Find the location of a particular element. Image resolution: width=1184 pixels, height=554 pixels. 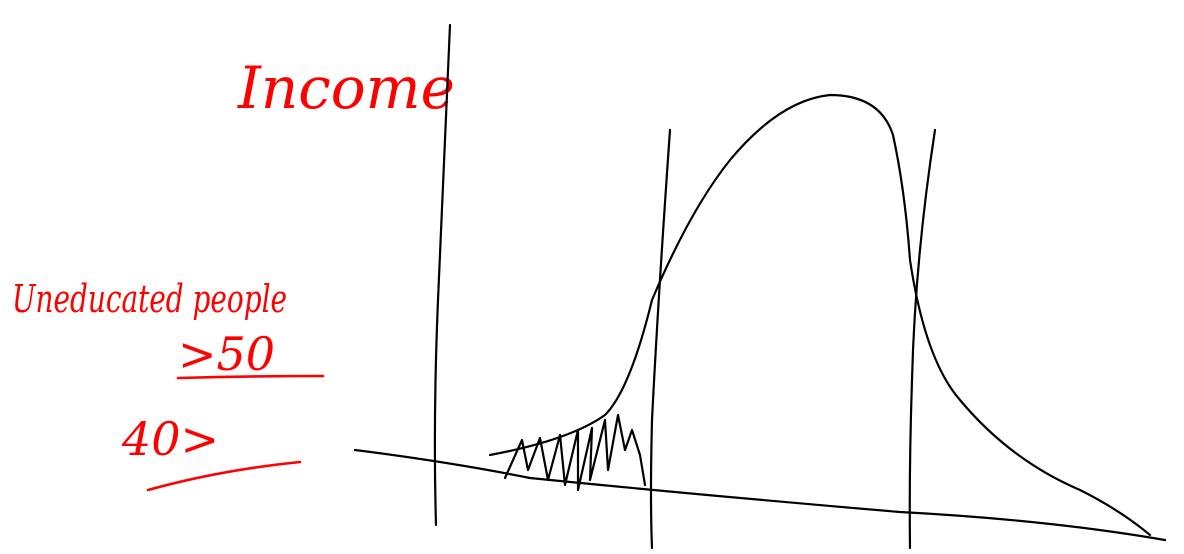

lower-text: 40> is located at coordinates (170, 439).